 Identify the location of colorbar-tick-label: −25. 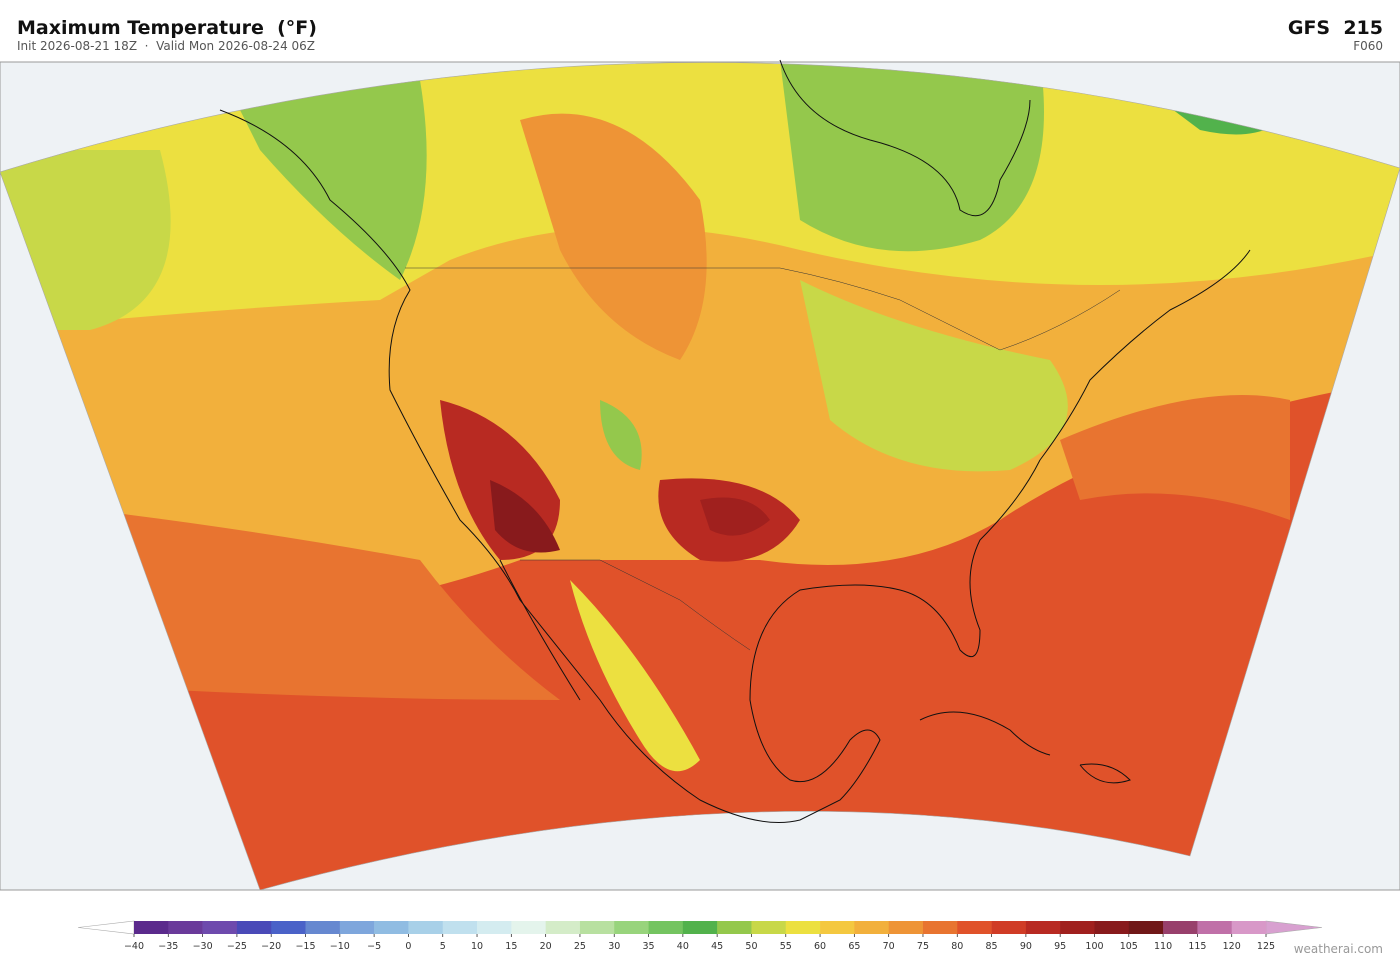
(237, 946).